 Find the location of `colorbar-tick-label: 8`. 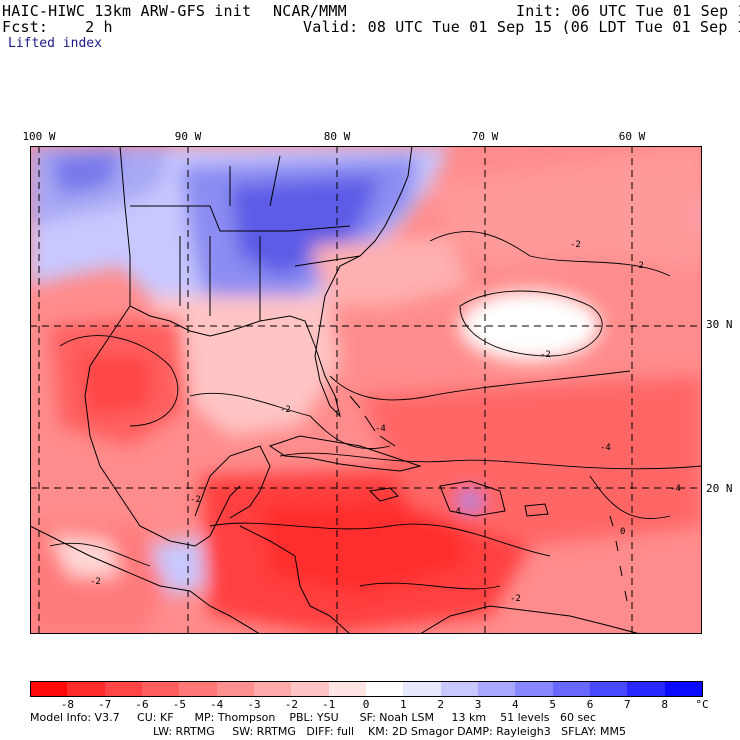

colorbar-tick-label: 8 is located at coordinates (664, 704).